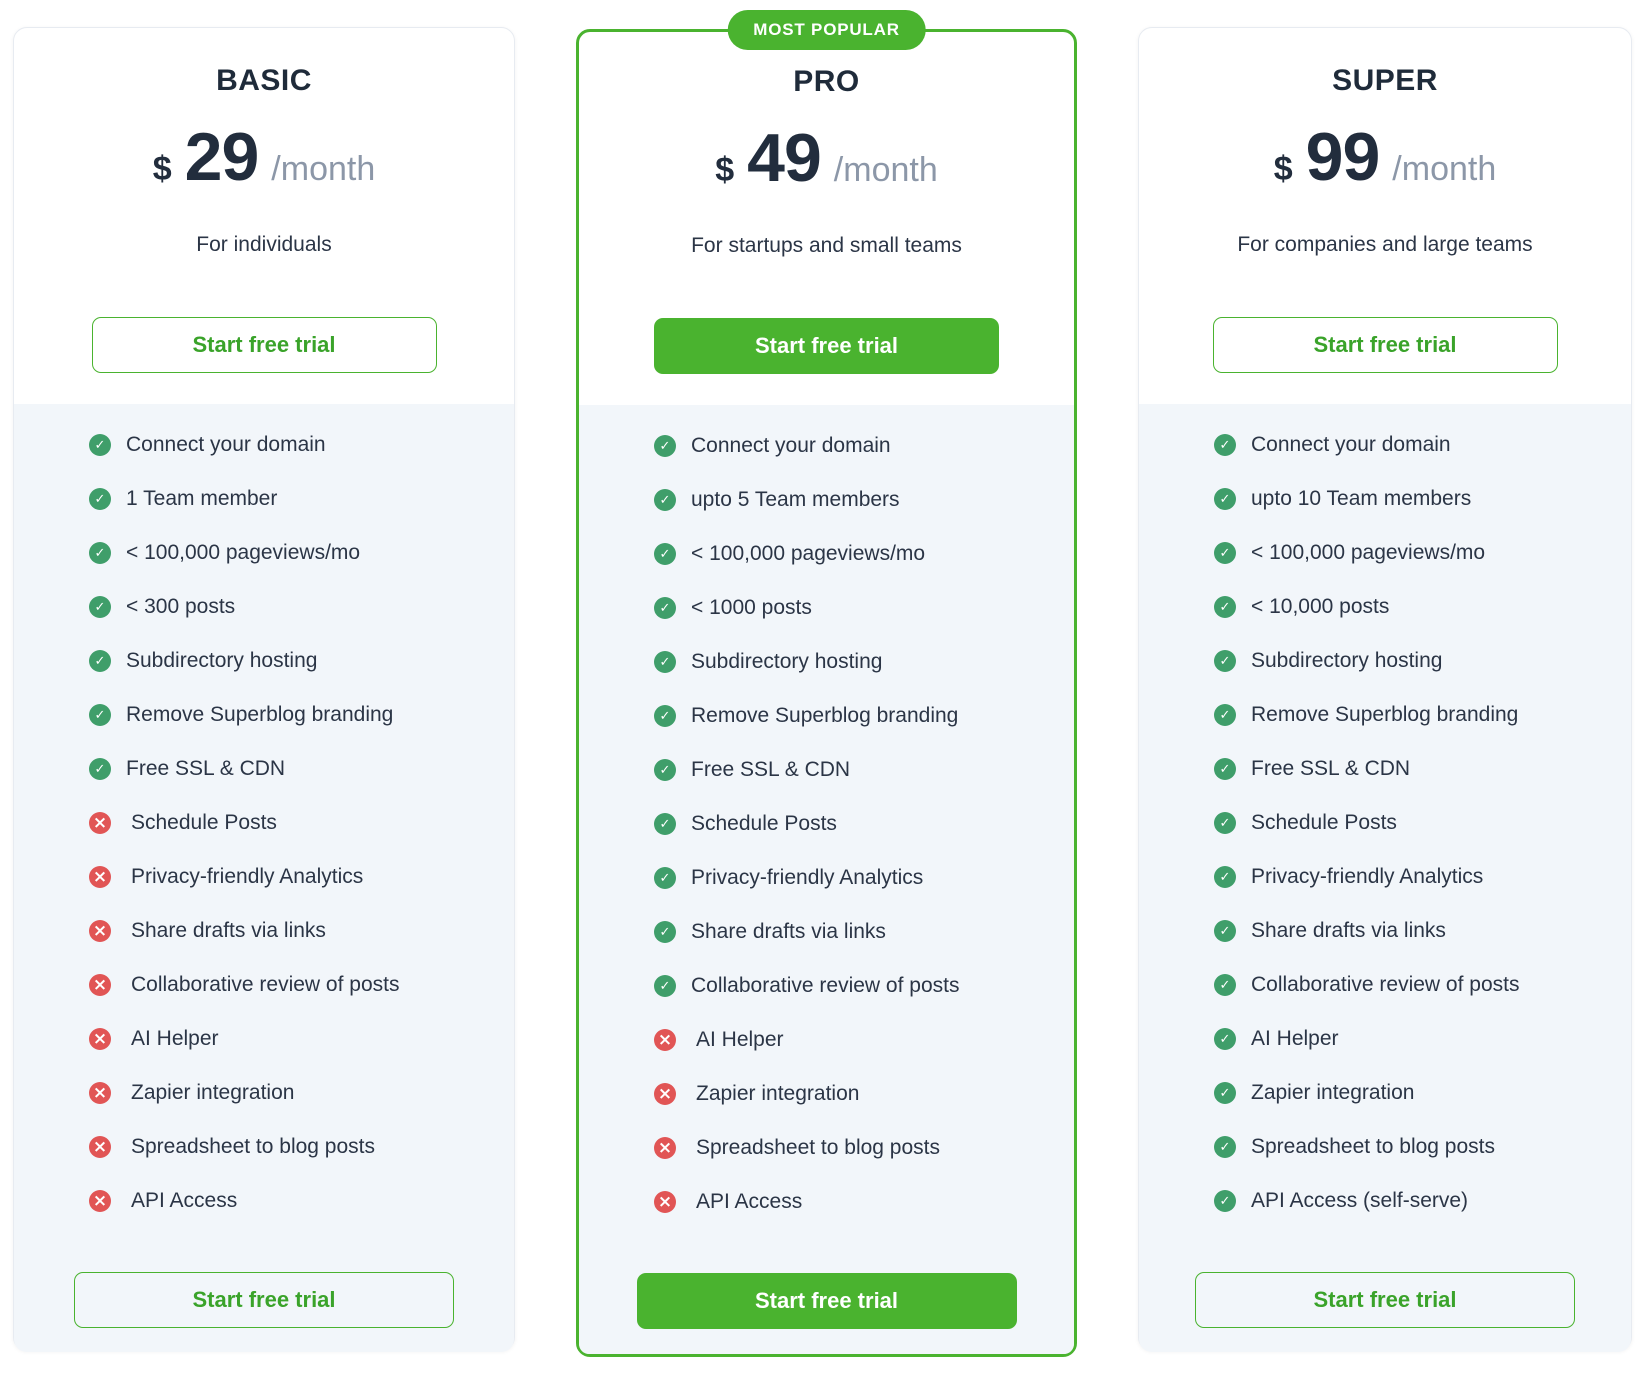 The image size is (1650, 1374). I want to click on feature-label: Zapier integration, so click(1333, 1092).